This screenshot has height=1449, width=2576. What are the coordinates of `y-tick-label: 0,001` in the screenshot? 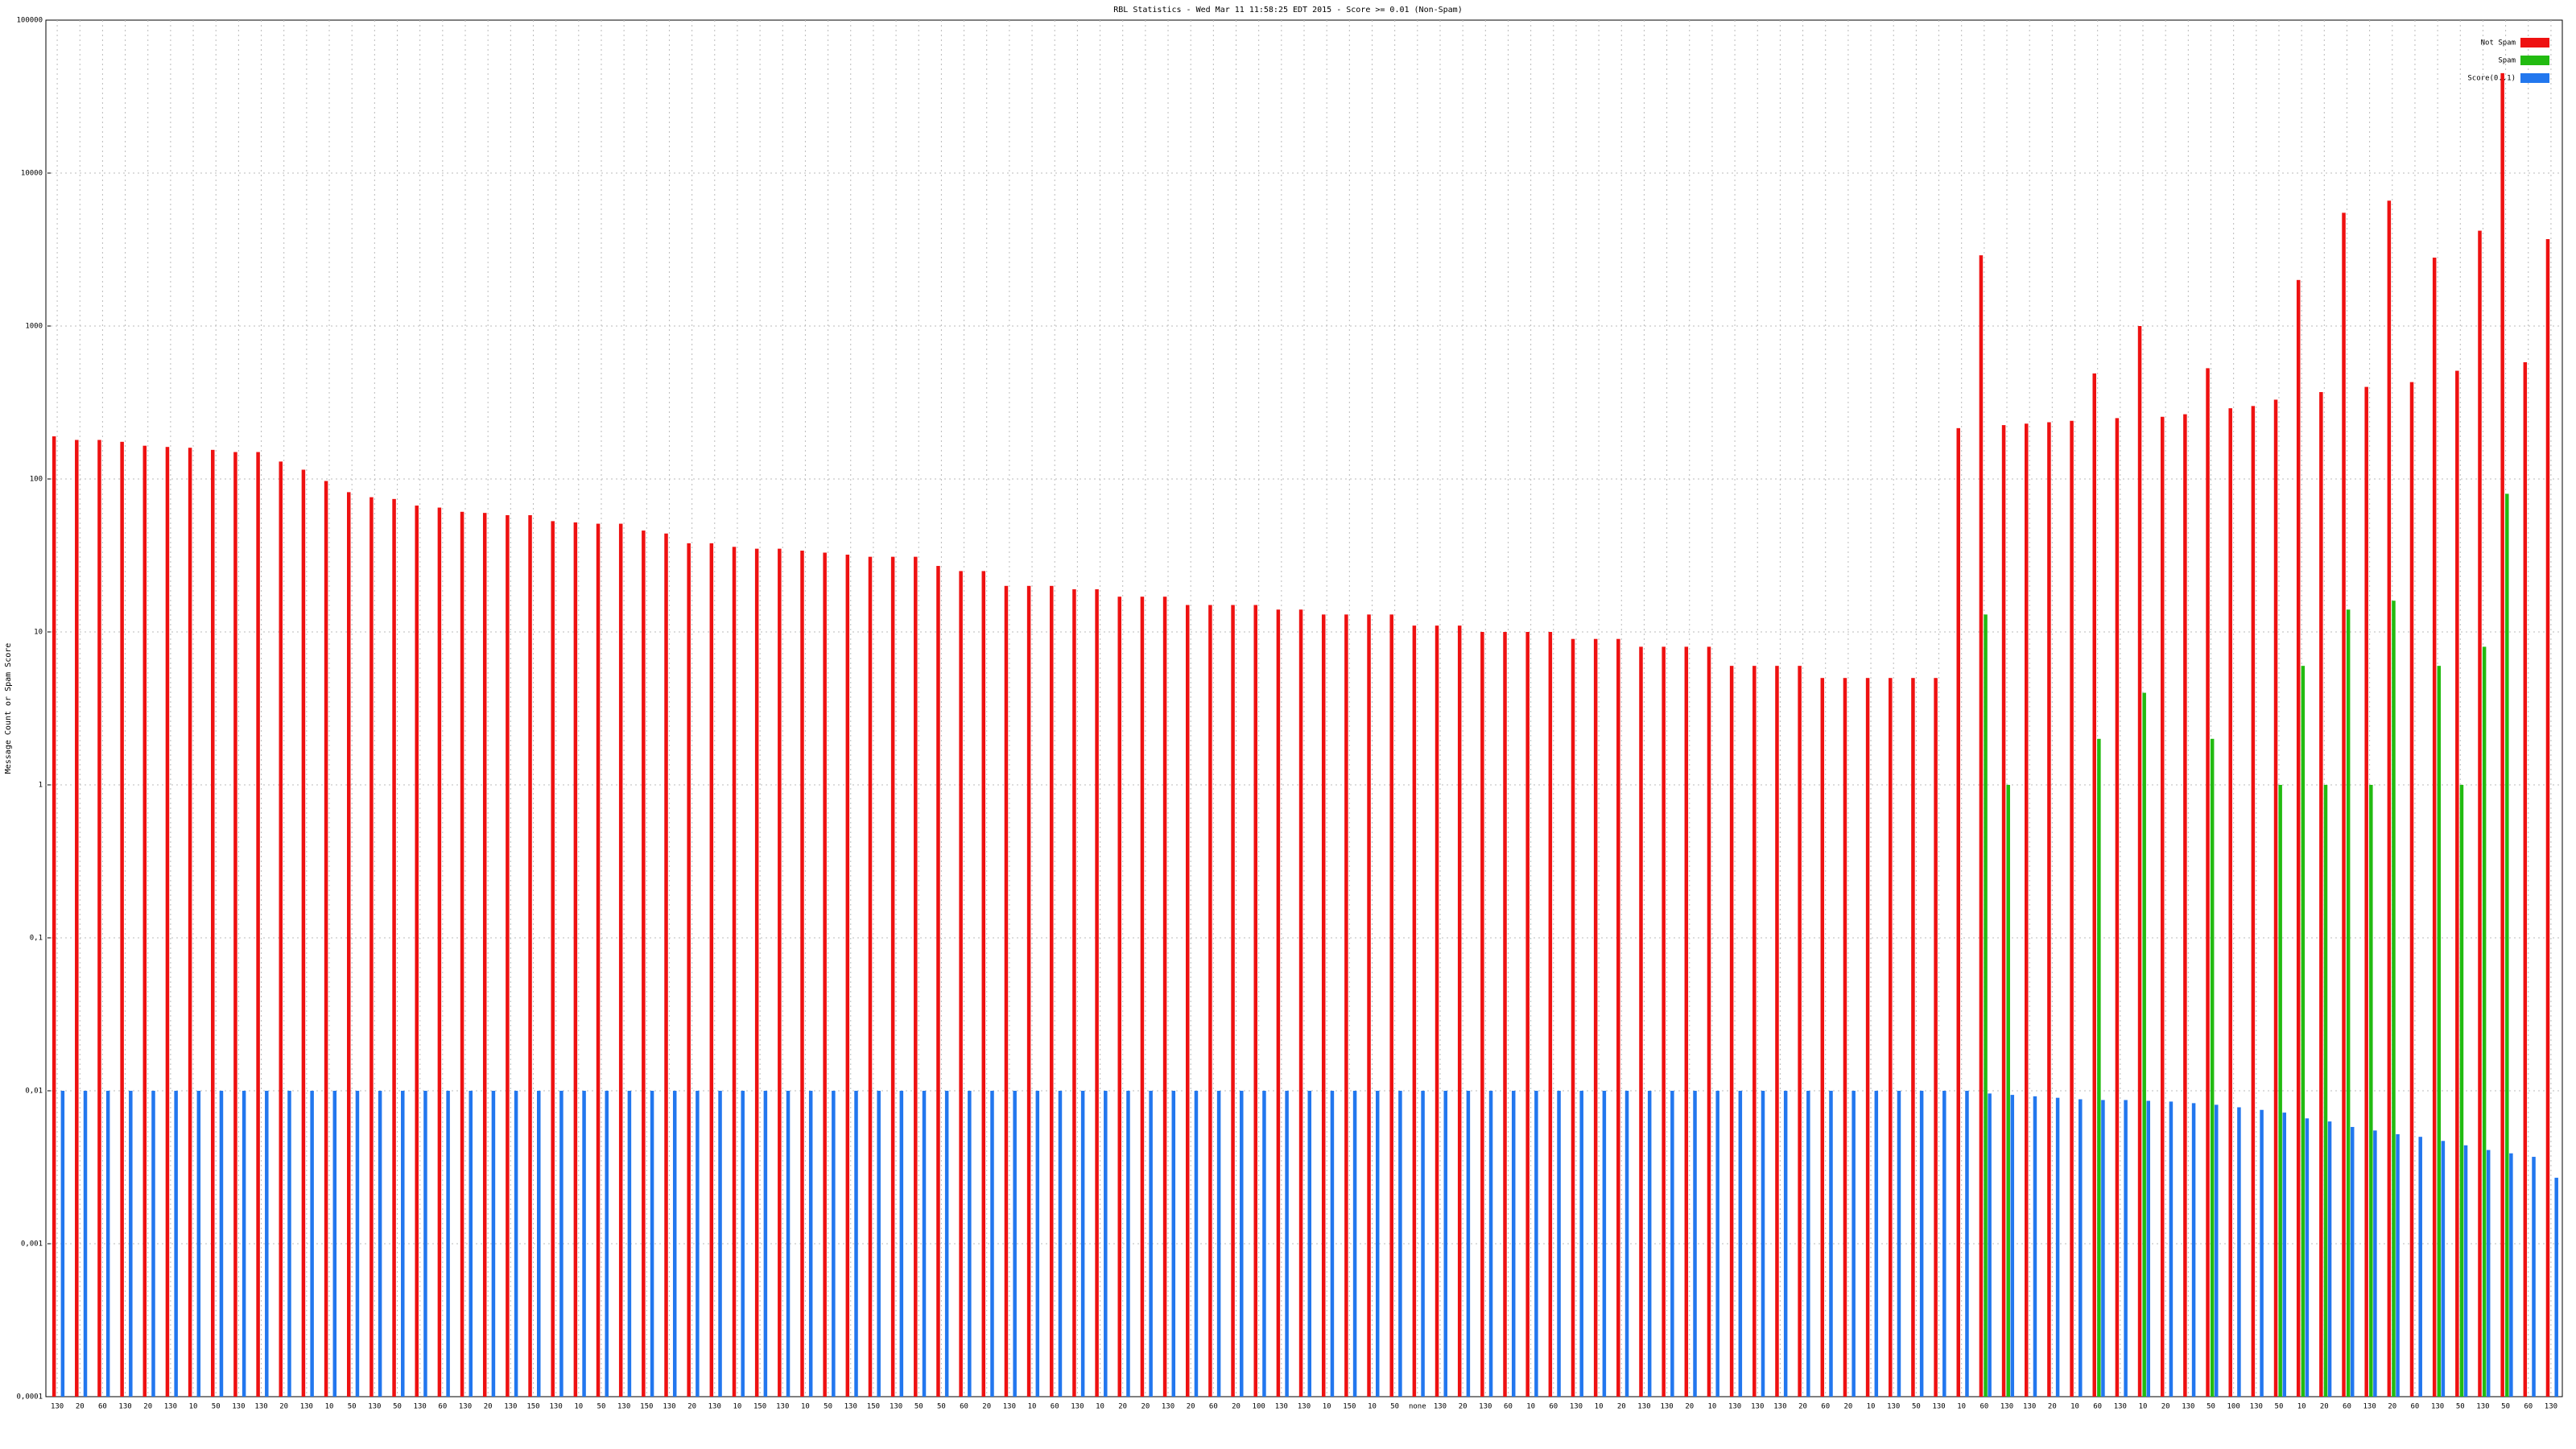 It's located at (32, 1245).